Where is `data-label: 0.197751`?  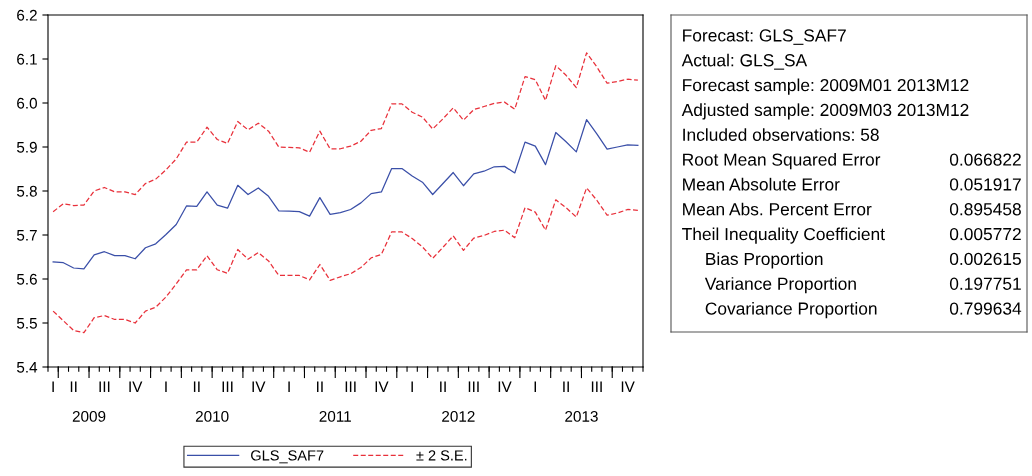 data-label: 0.197751 is located at coordinates (985, 283).